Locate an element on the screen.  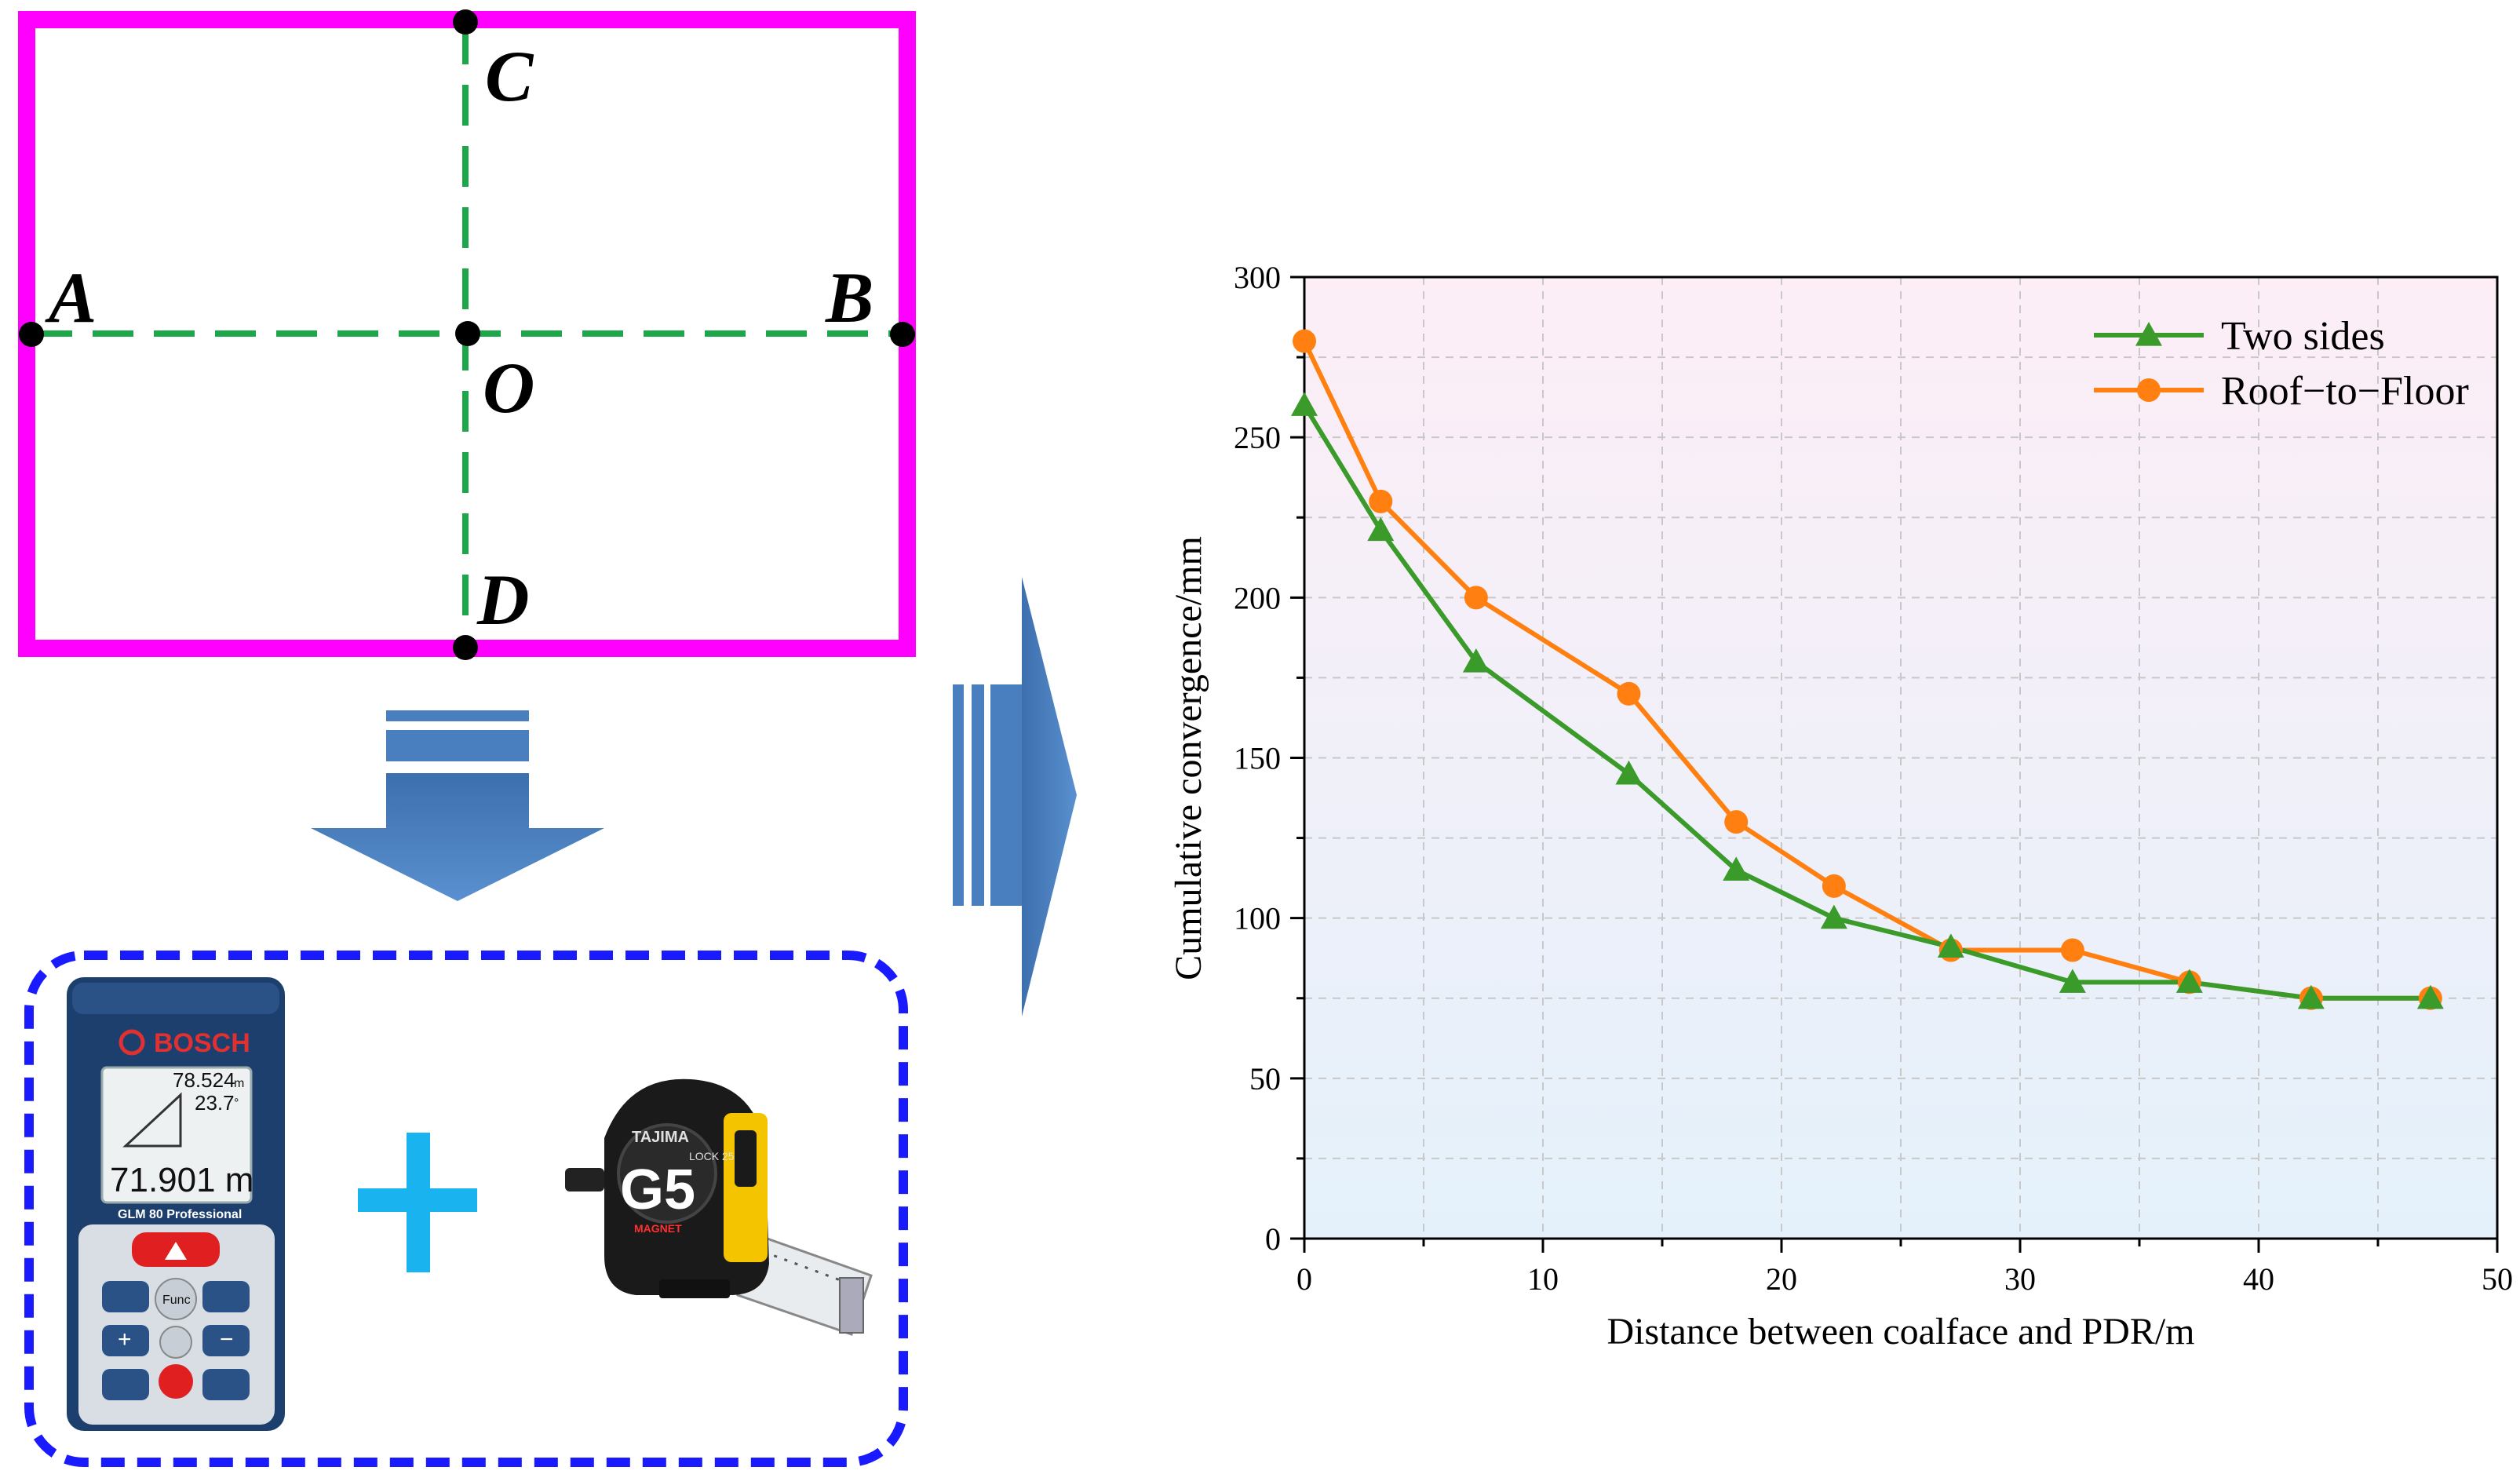
point-a-label: A is located at coordinates (71, 297).